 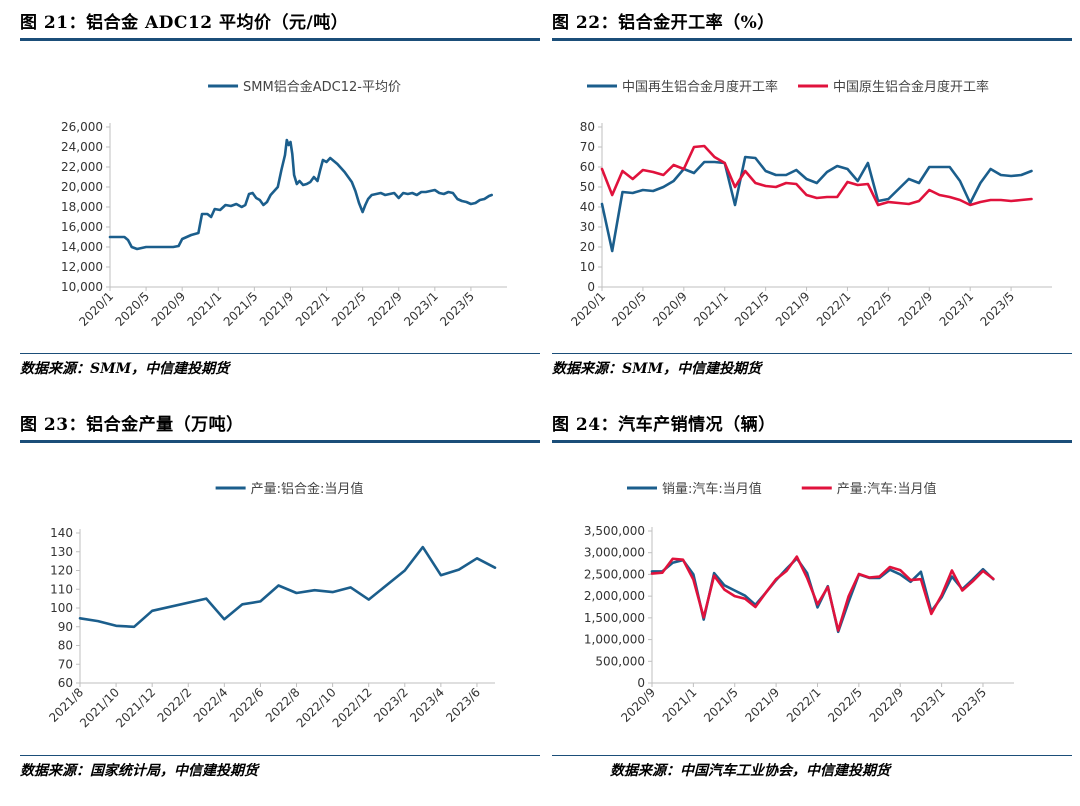 What do you see at coordinates (614, 531) in the screenshot?
I see `y-tick-label: 3,500,000` at bounding box center [614, 531].